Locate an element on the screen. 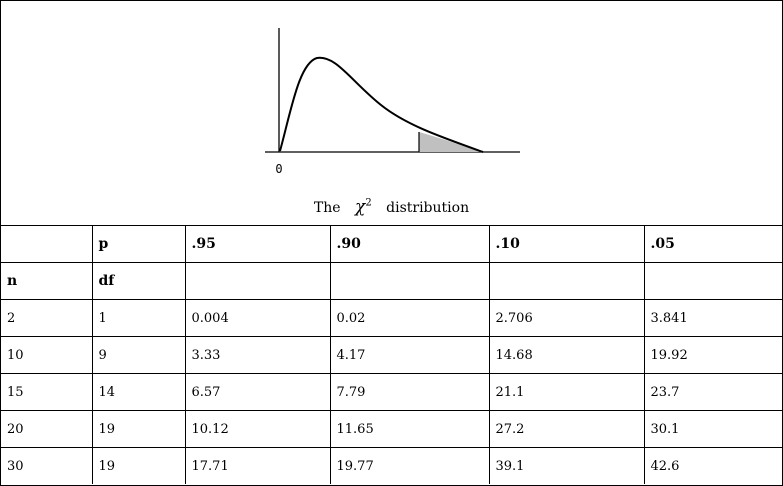 The image size is (783, 486). table-cell: 14 is located at coordinates (138, 392).